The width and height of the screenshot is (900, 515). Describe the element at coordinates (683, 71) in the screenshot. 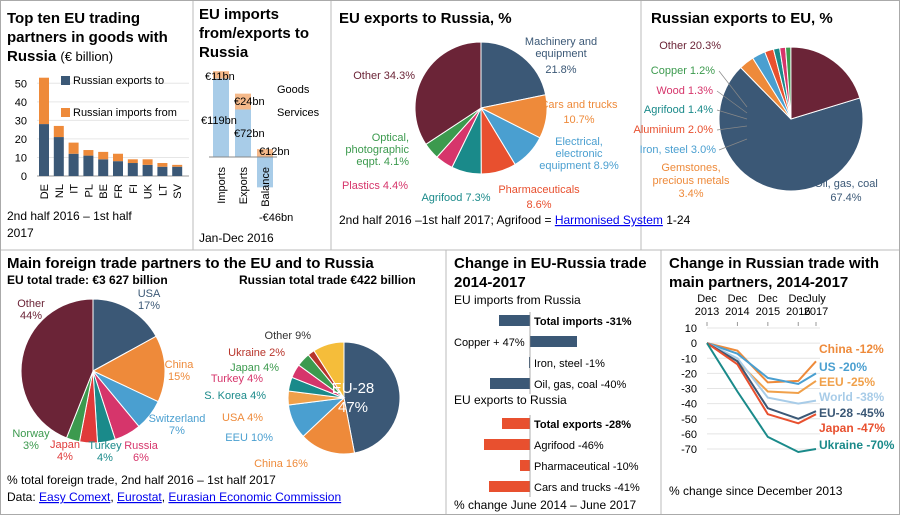

I see `panel4-label-copper: Copper 1.2%` at that location.